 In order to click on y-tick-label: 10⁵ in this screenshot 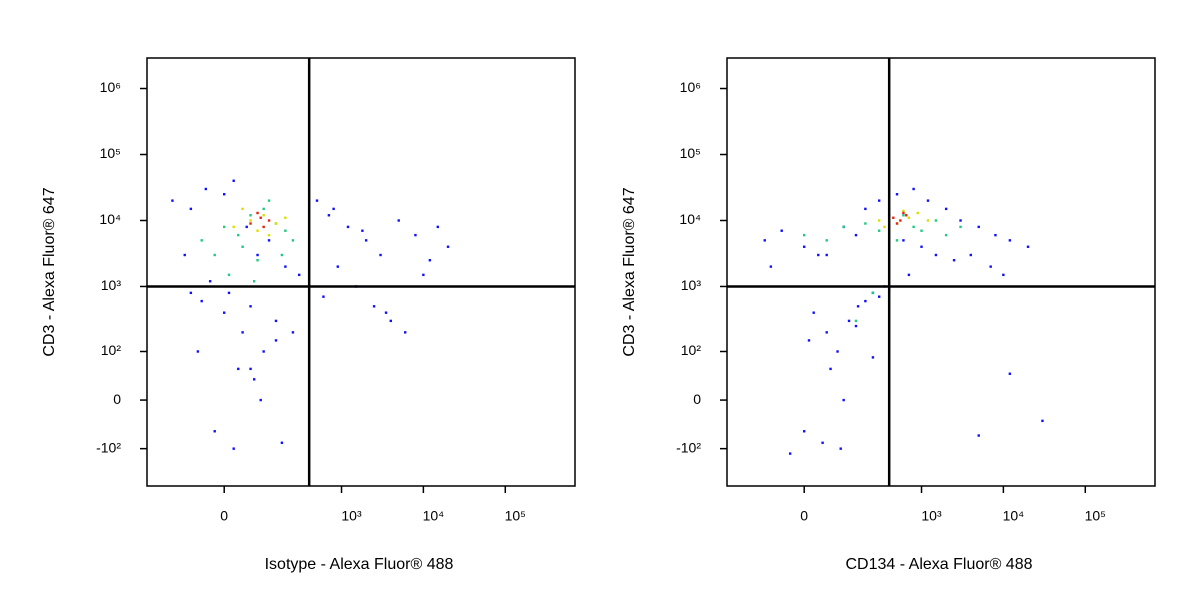, I will do `click(690, 153)`.